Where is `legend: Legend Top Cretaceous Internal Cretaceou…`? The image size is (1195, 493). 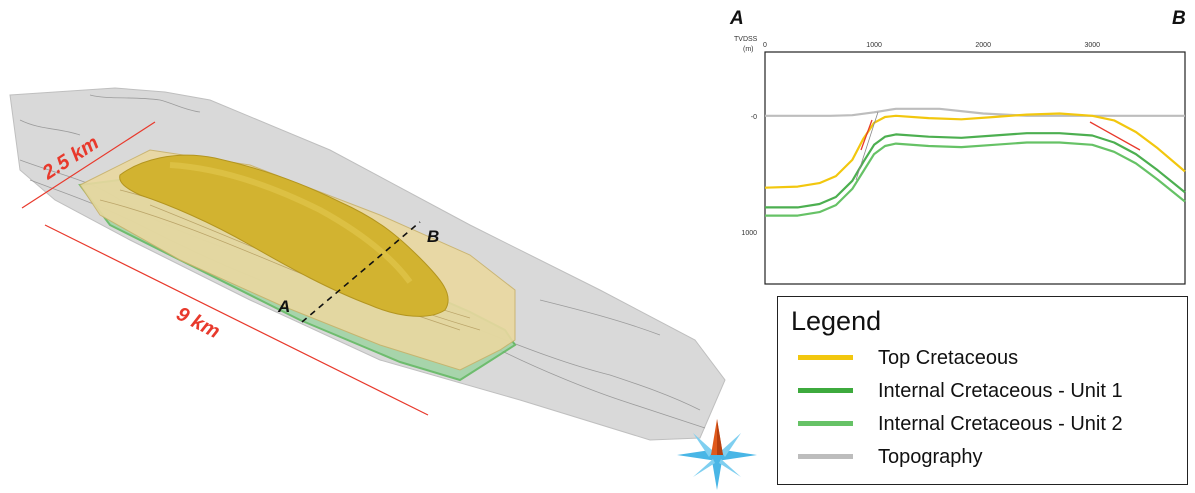 legend: Legend Top Cretaceous Internal Cretaceou… is located at coordinates (982, 390).